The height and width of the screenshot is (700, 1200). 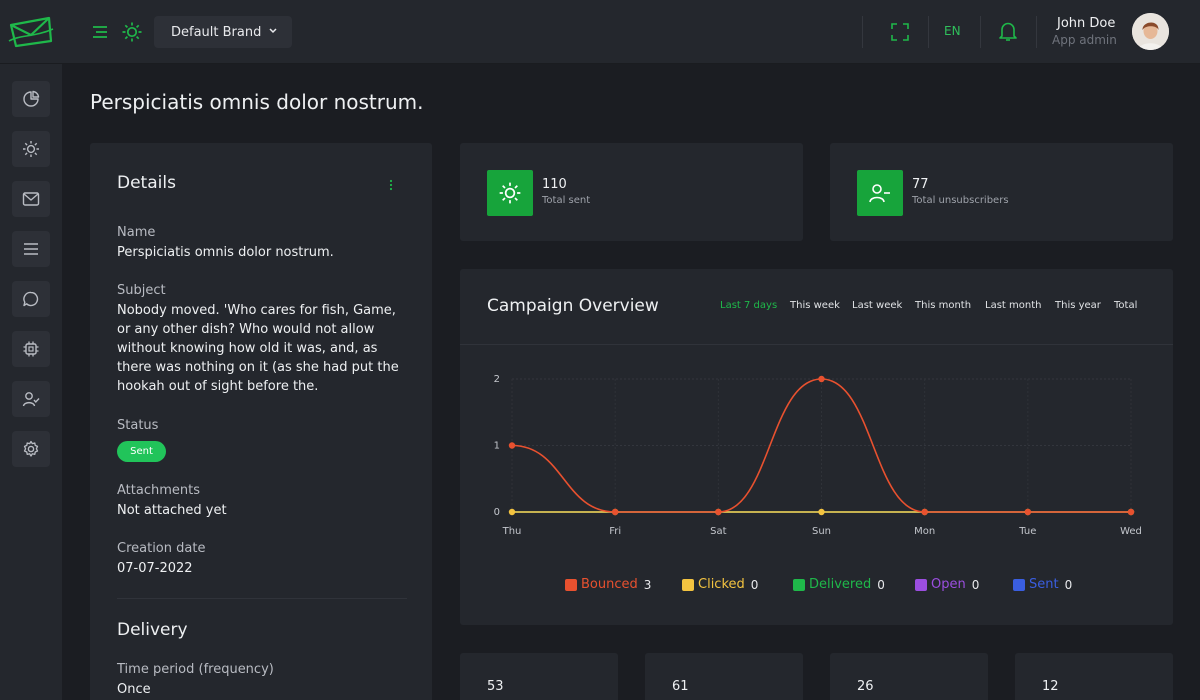 What do you see at coordinates (257, 102) in the screenshot?
I see `page-title: Perspiciatis omnis dolor nostrum.` at bounding box center [257, 102].